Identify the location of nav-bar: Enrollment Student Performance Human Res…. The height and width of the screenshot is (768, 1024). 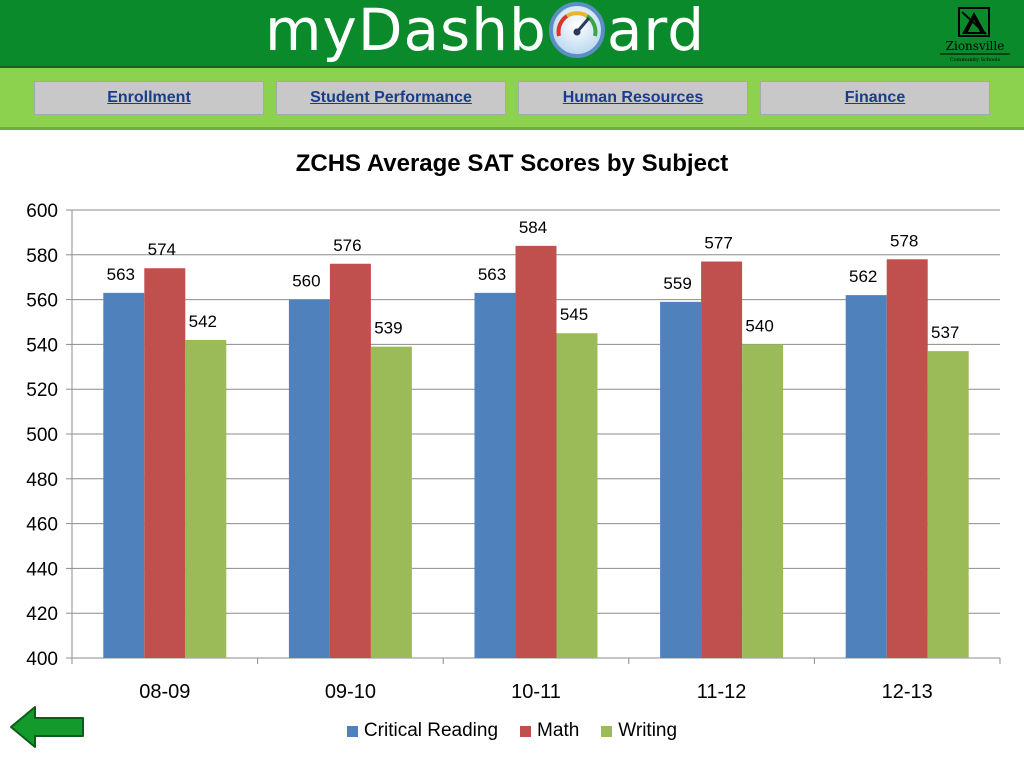
(512, 99).